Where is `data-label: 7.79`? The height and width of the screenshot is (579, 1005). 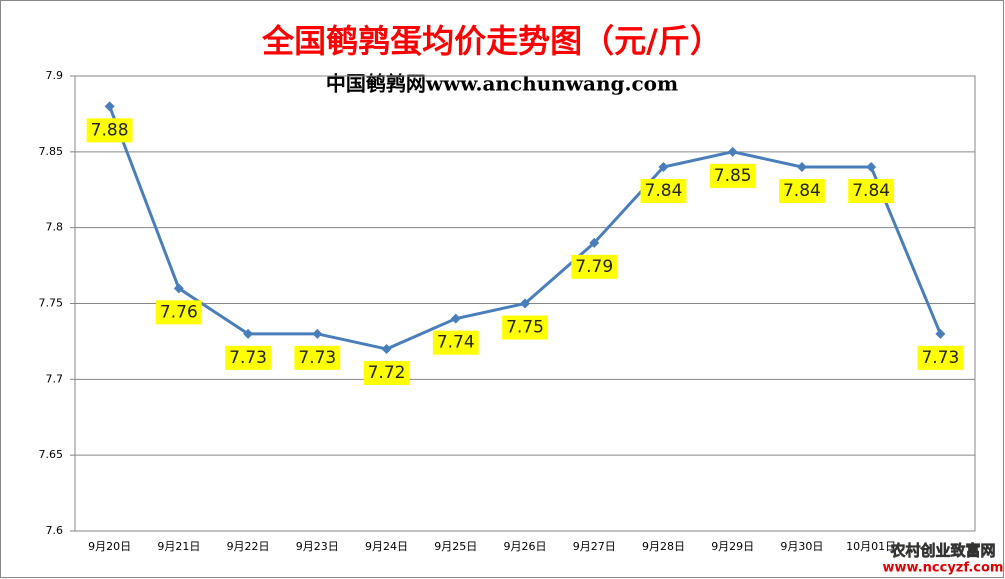
data-label: 7.79 is located at coordinates (594, 266).